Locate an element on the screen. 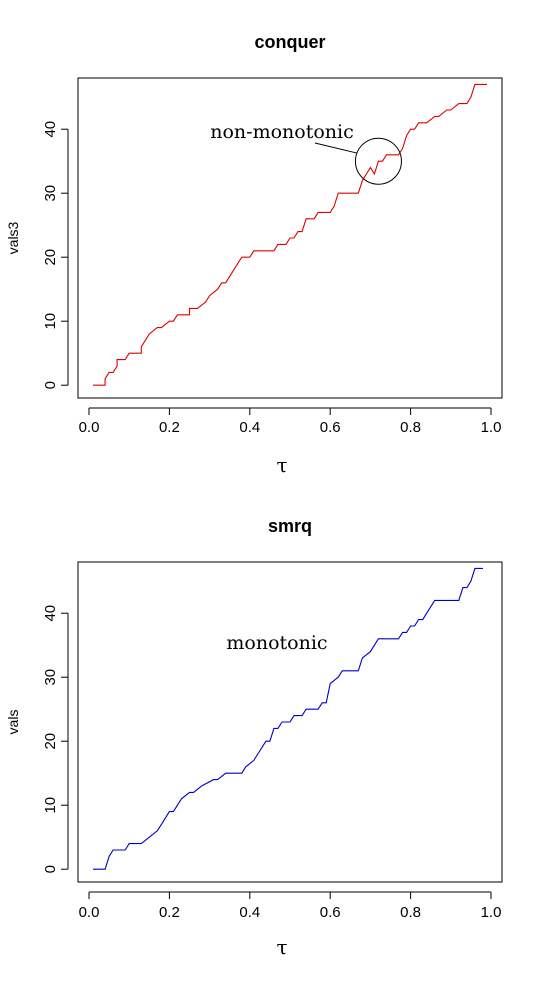 This screenshot has width=542, height=982. annotation-label: monotonic is located at coordinates (276, 643).